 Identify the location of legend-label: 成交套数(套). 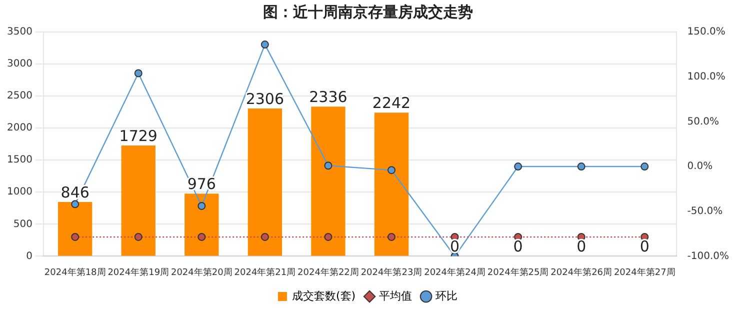
(324, 295).